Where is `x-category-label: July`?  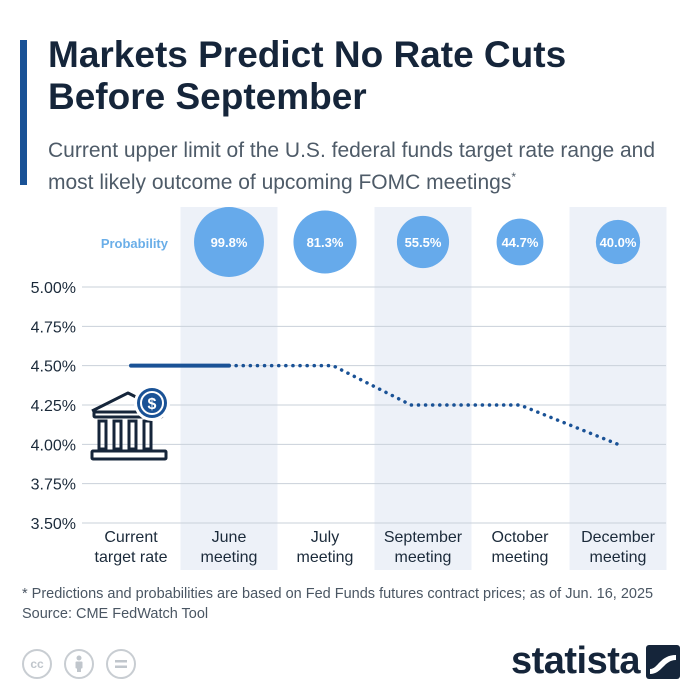
x-category-label: July is located at coordinates (325, 537).